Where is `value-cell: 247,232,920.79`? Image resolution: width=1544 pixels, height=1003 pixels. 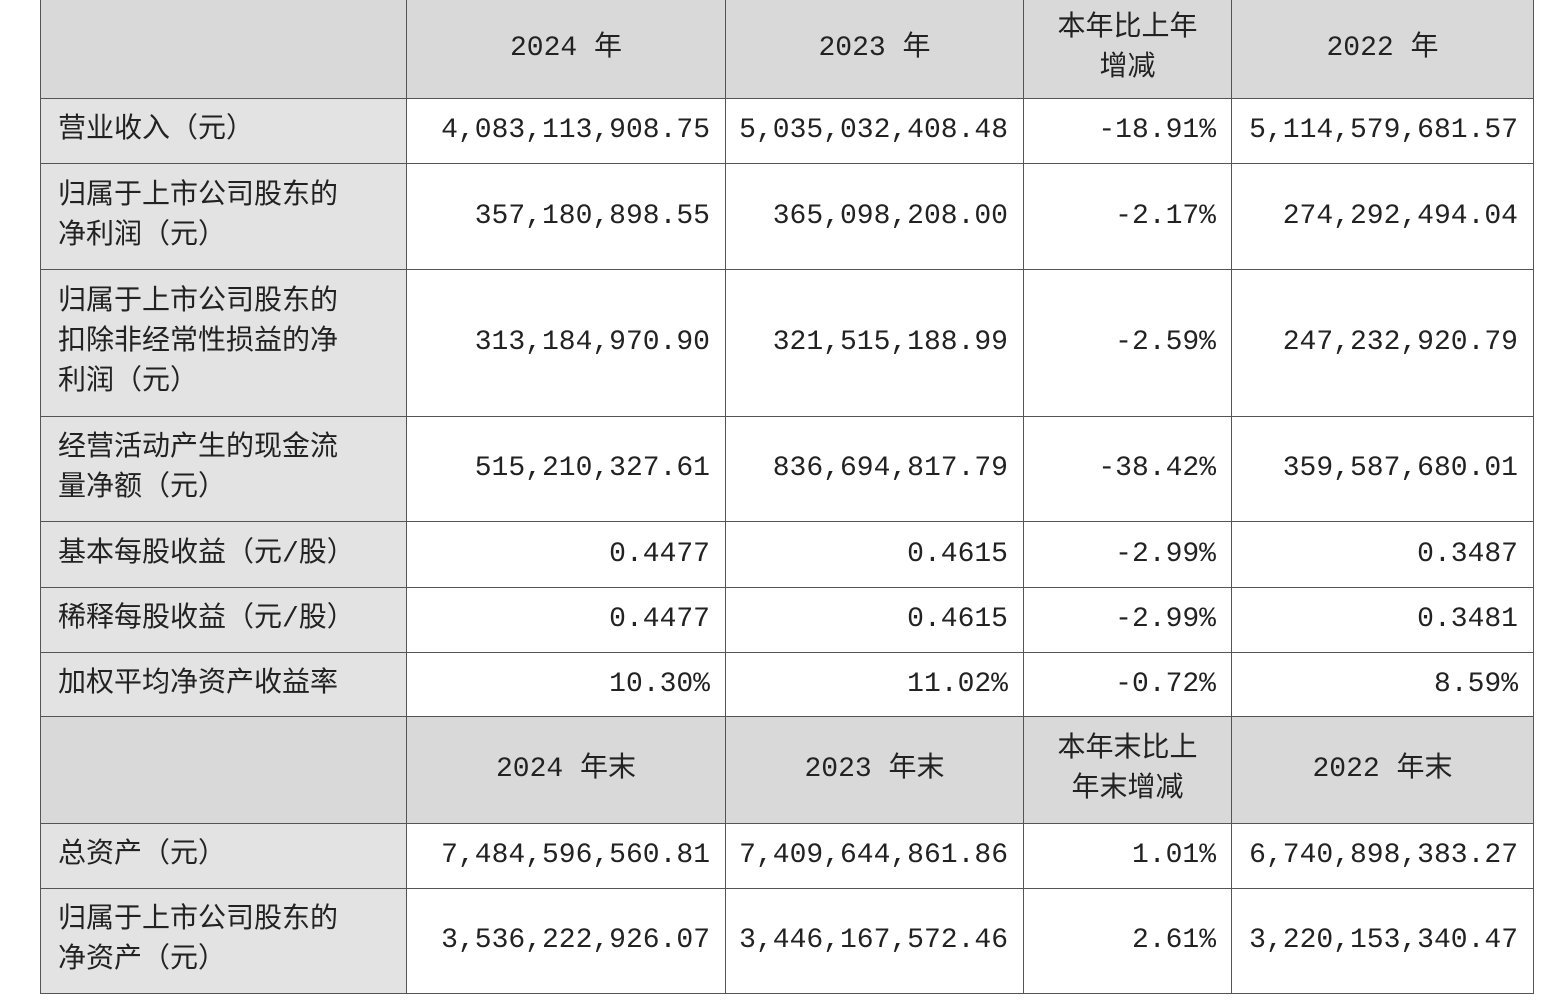
value-cell: 247,232,920.79 is located at coordinates (1382, 343).